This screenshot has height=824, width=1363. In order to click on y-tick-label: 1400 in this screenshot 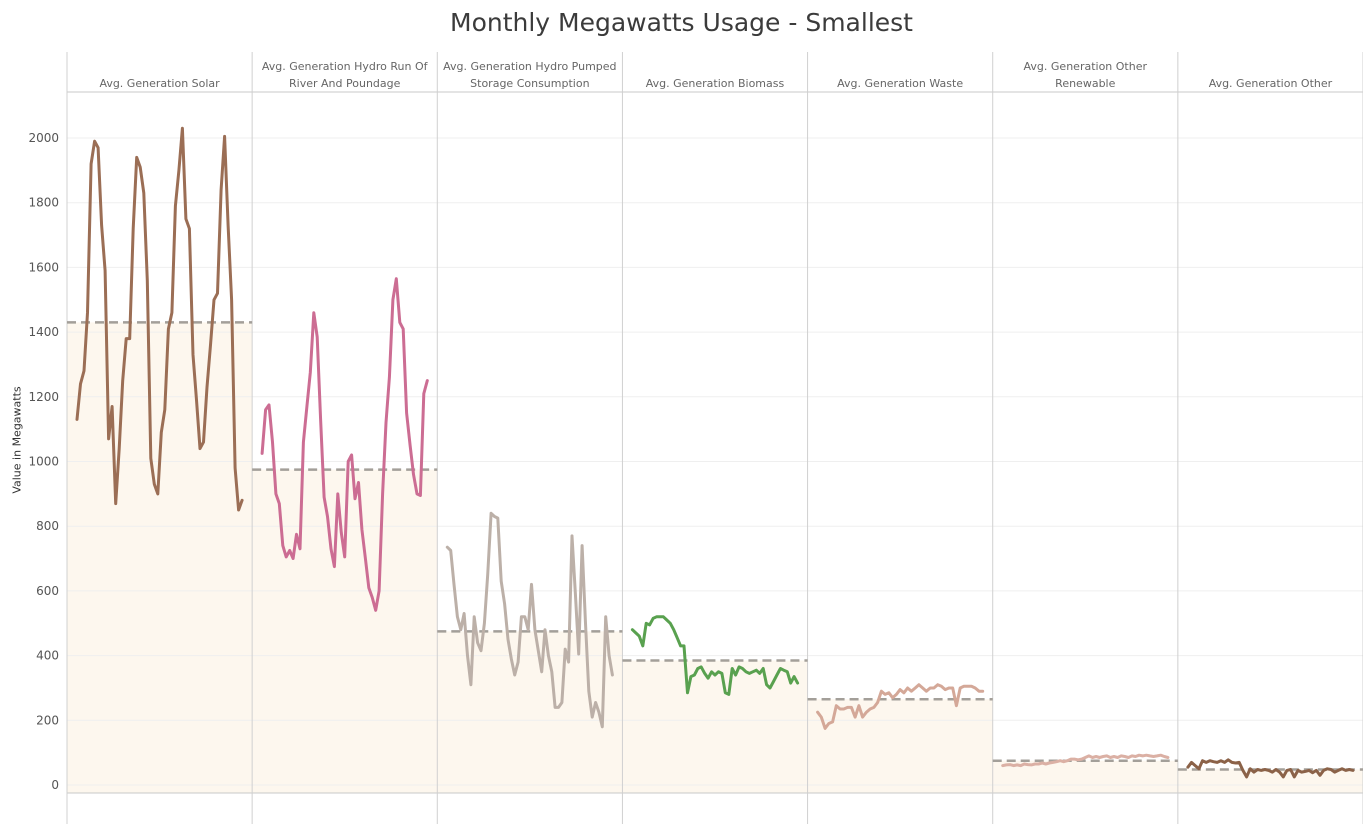, I will do `click(43, 332)`.